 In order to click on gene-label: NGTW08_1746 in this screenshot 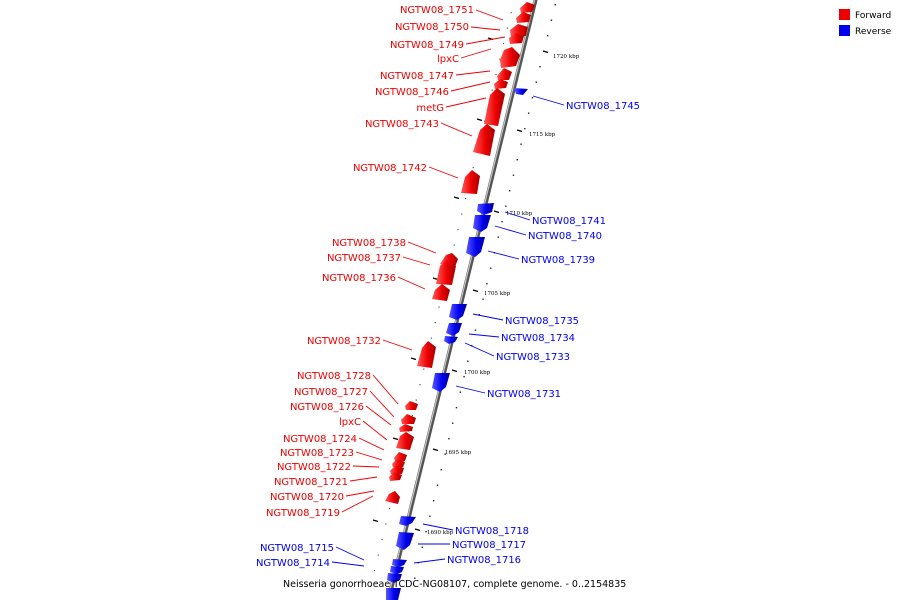, I will do `click(412, 92)`.